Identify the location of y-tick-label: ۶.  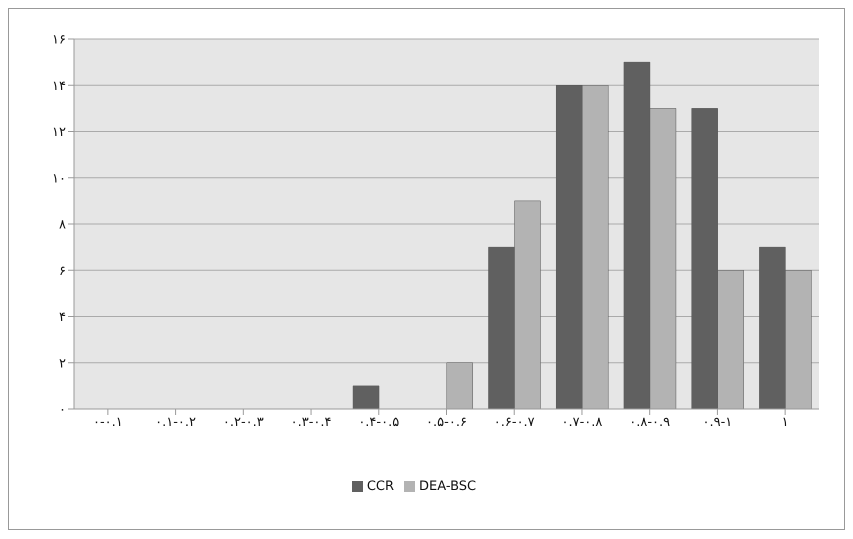
(62, 271).